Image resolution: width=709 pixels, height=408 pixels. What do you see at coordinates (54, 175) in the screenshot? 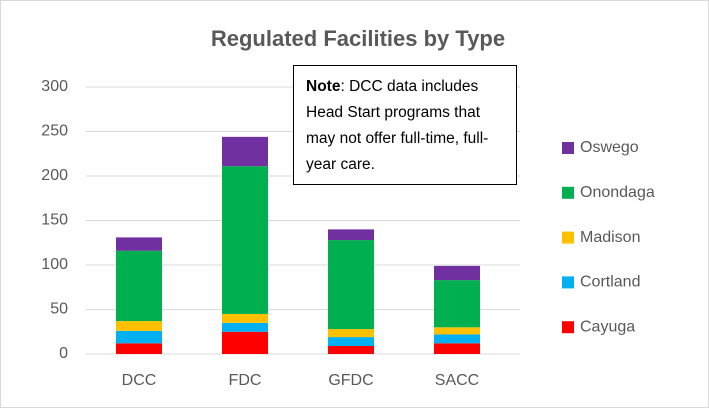
I see `y-tick-label: 200` at bounding box center [54, 175].